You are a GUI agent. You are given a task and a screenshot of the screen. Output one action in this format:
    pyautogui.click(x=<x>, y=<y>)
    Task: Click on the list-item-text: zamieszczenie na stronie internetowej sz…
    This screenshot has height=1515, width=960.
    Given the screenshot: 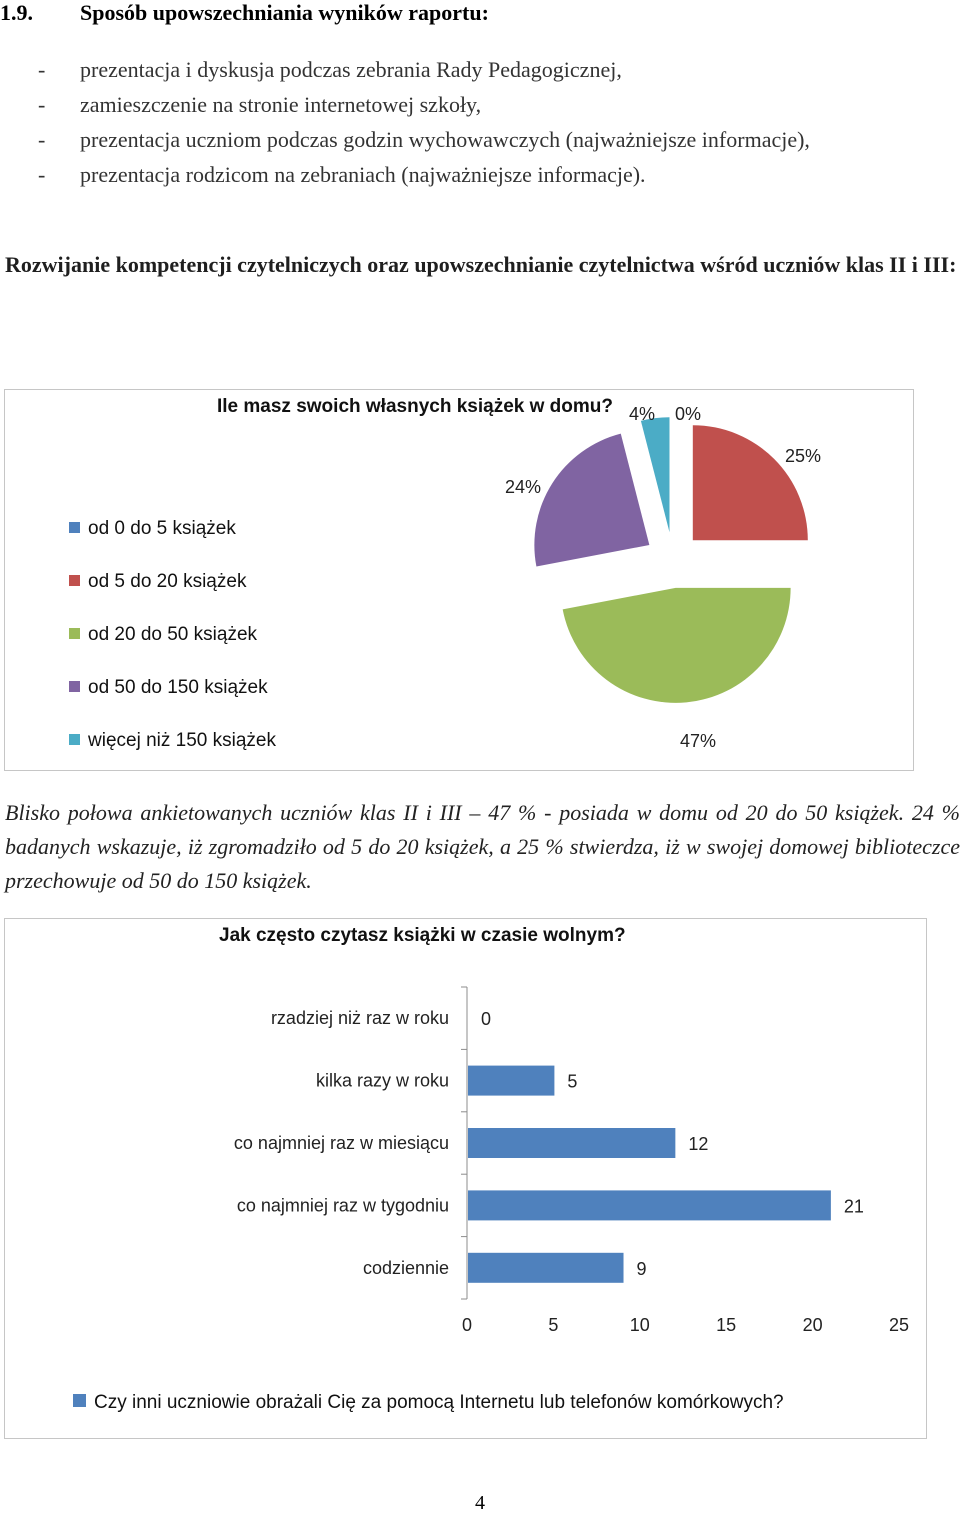 What is the action you would take?
    pyautogui.click(x=281, y=104)
    